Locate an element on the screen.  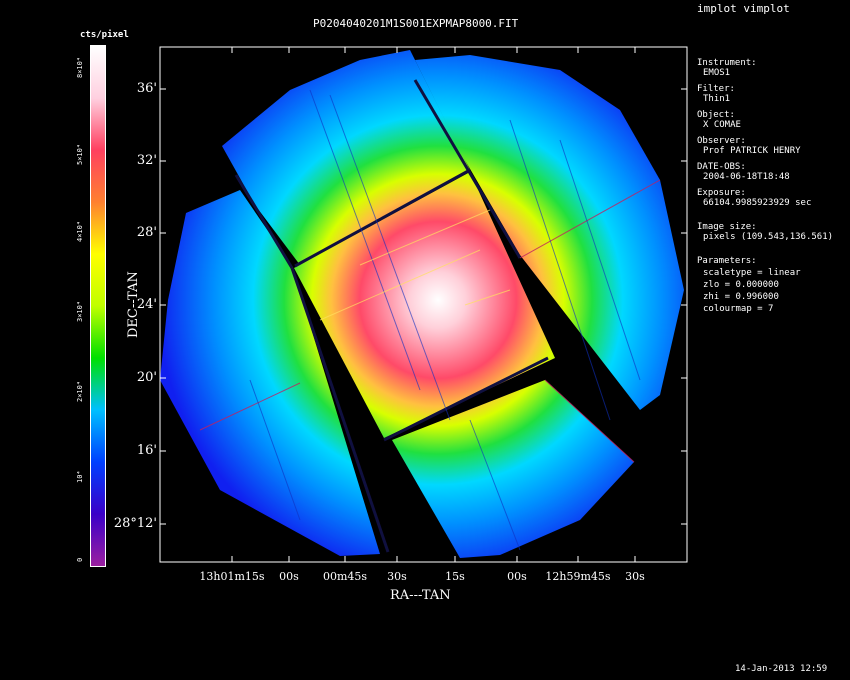
y-tick-label: 32' is located at coordinates (146, 160).